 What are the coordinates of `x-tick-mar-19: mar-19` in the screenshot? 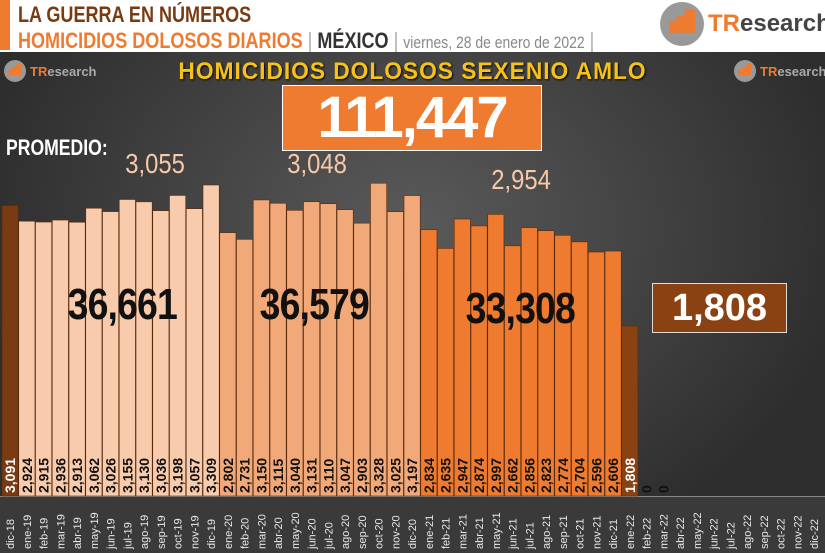 It's located at (61, 531).